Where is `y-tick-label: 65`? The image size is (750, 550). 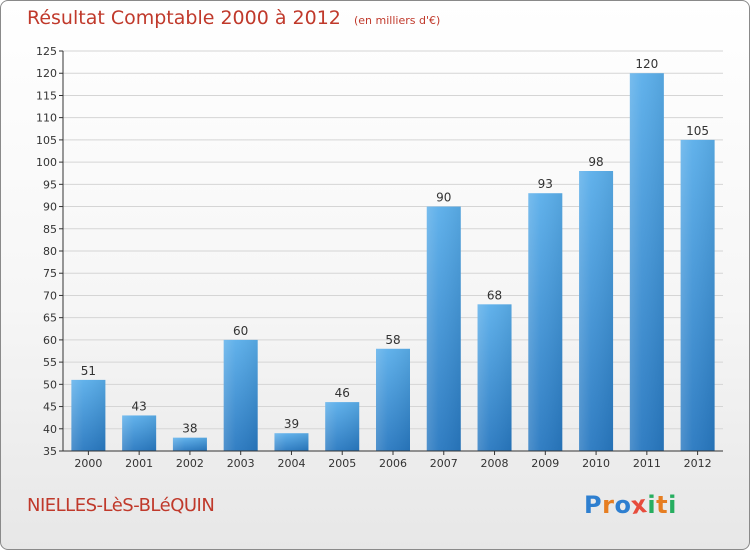 y-tick-label: 65 is located at coordinates (50, 318).